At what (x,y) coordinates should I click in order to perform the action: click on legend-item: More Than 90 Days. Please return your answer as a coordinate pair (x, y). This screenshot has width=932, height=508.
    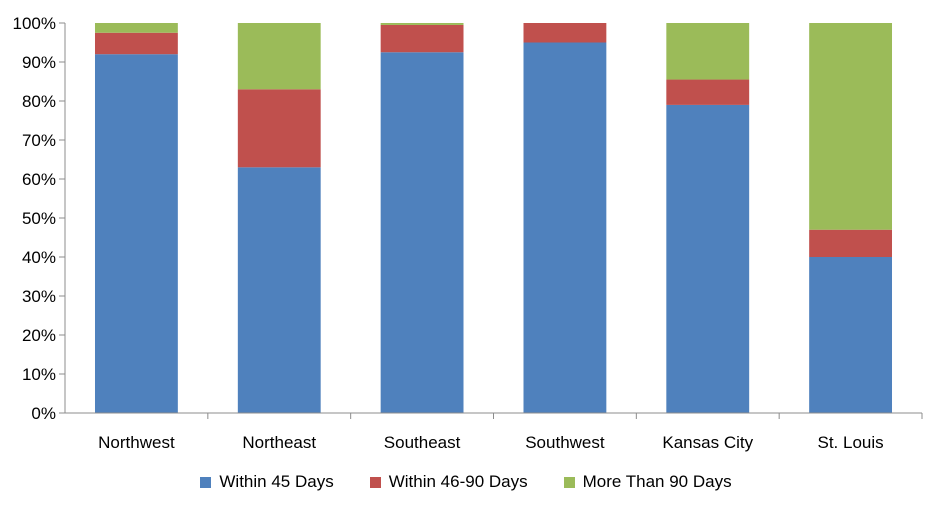
    Looking at the image, I should click on (647, 482).